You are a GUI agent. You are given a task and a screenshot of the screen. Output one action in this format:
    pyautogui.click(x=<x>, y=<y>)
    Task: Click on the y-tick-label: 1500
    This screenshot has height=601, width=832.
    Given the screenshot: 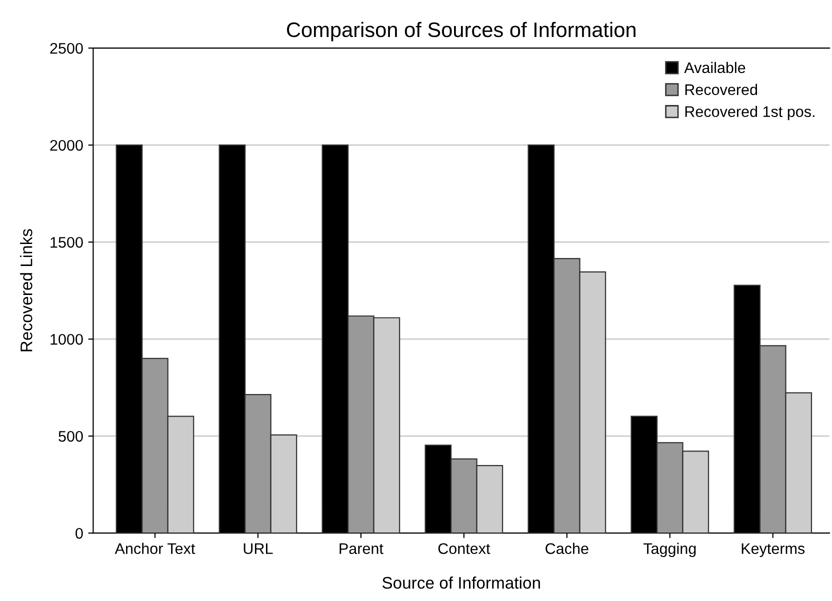 What is the action you would take?
    pyautogui.click(x=66, y=242)
    